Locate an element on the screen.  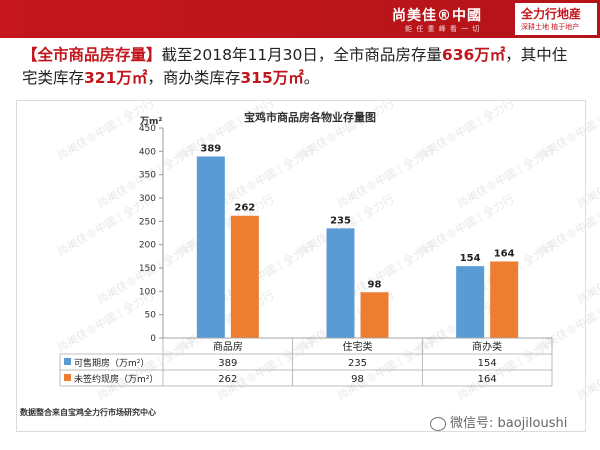
wechat-id: 微信号: baojiloushi is located at coordinates (498, 421).